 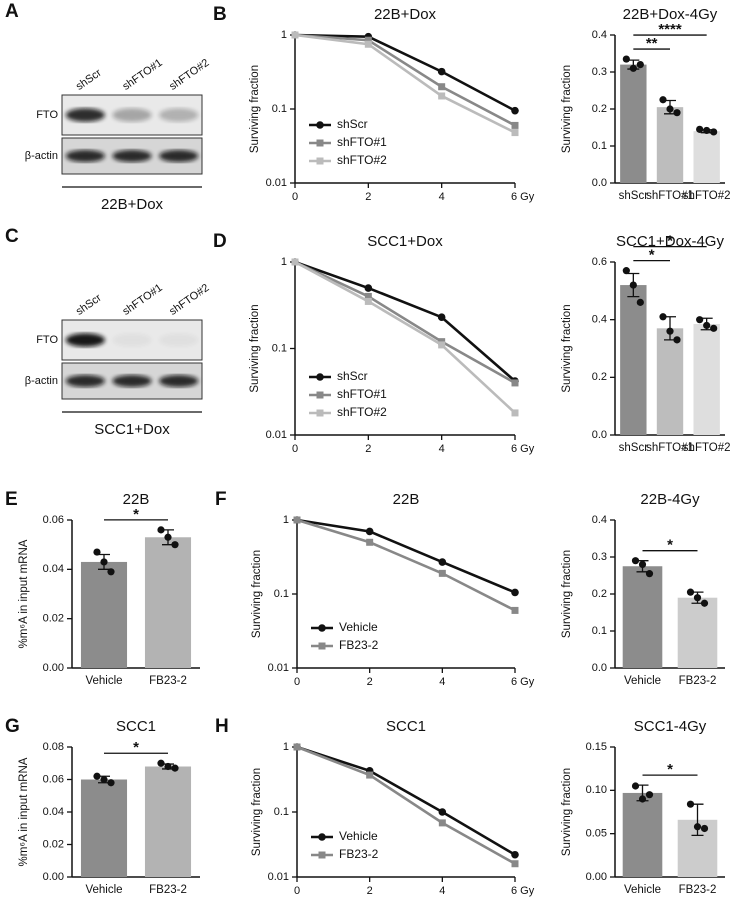 What do you see at coordinates (281, 594) in the screenshot?
I see `y-tick-label: 0.1` at bounding box center [281, 594].